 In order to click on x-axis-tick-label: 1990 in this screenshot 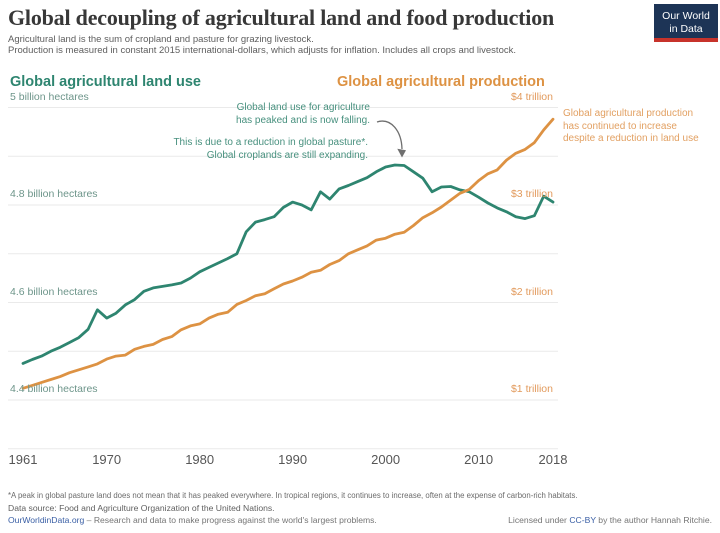, I will do `click(293, 459)`.